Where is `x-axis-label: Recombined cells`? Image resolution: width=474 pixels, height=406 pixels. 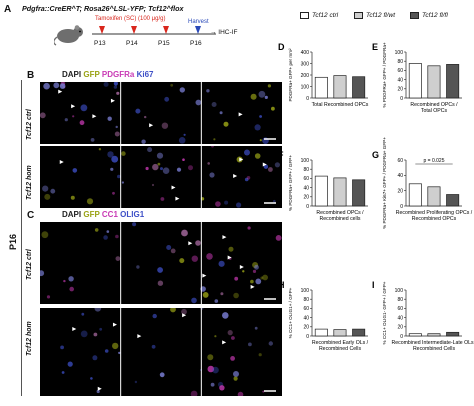 x-axis-label: Recombined cells is located at coordinates (340, 219).